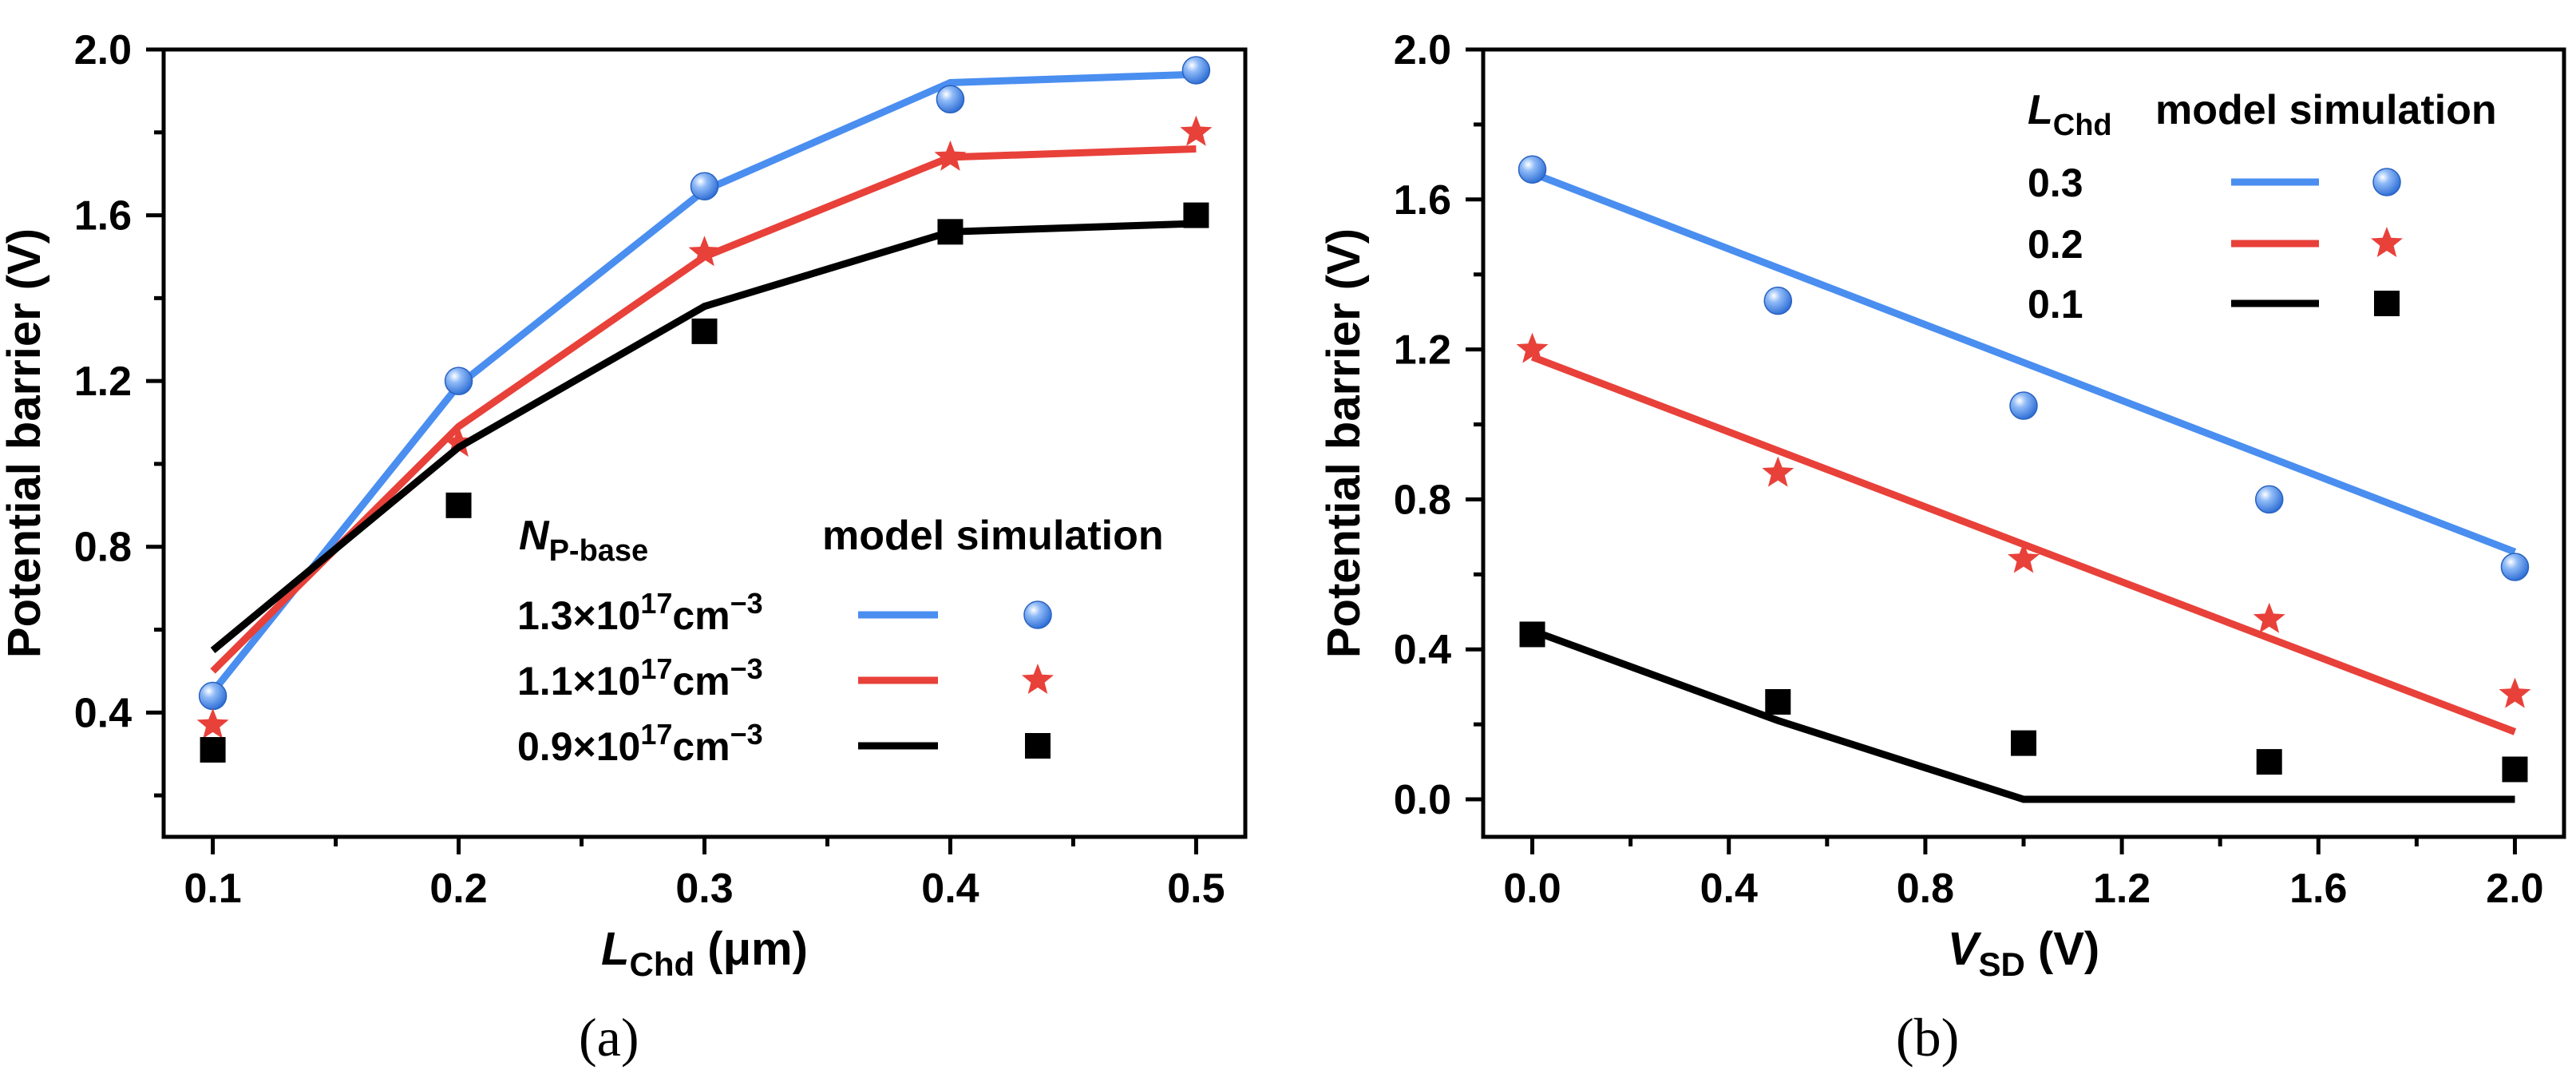 Image resolution: width=2576 pixels, height=1078 pixels. I want to click on panel-b-y-axis-label: Potential barrier (V), so click(1344, 443).